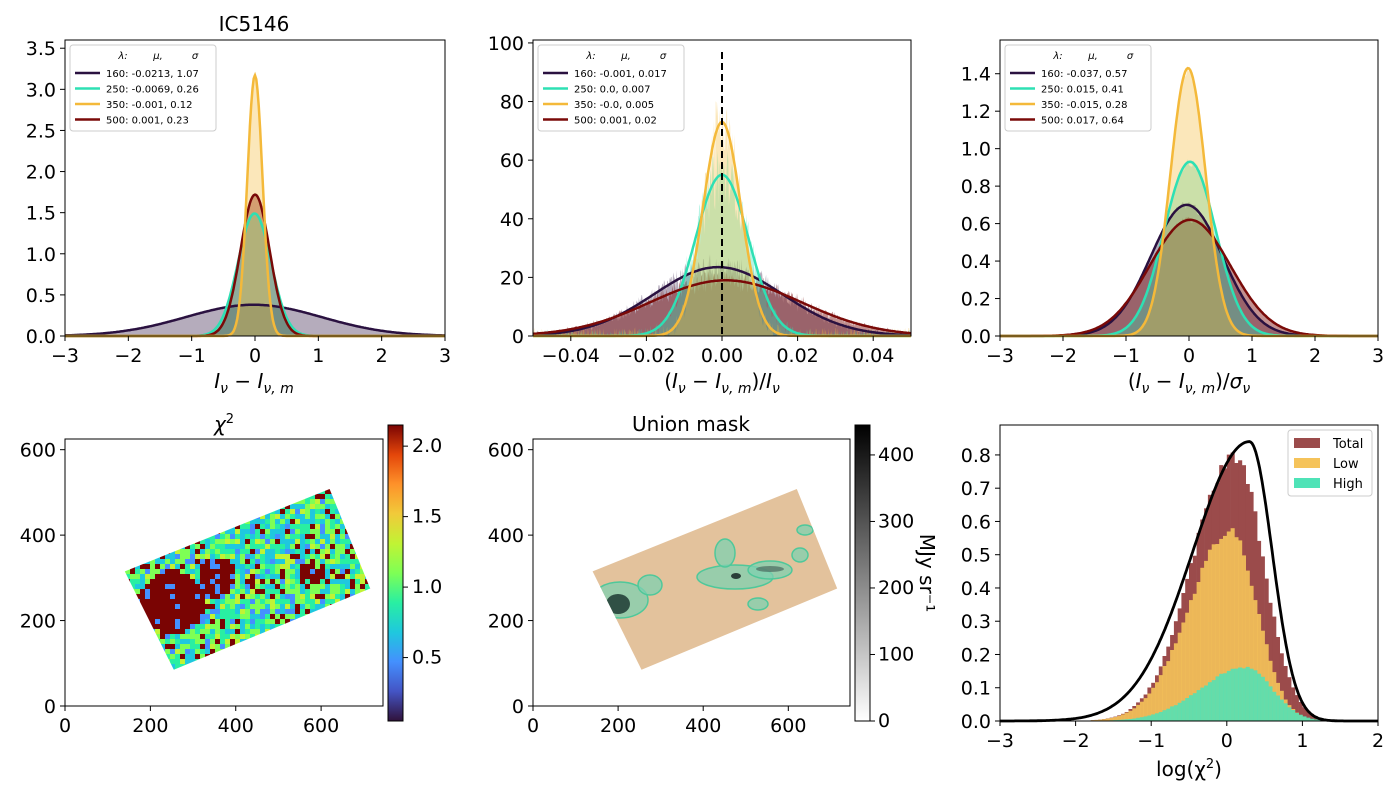 The width and height of the screenshot is (1400, 800). I want to click on panel4-ticks: 0 200 400 600 0 200 400 600, so click(180, 588).